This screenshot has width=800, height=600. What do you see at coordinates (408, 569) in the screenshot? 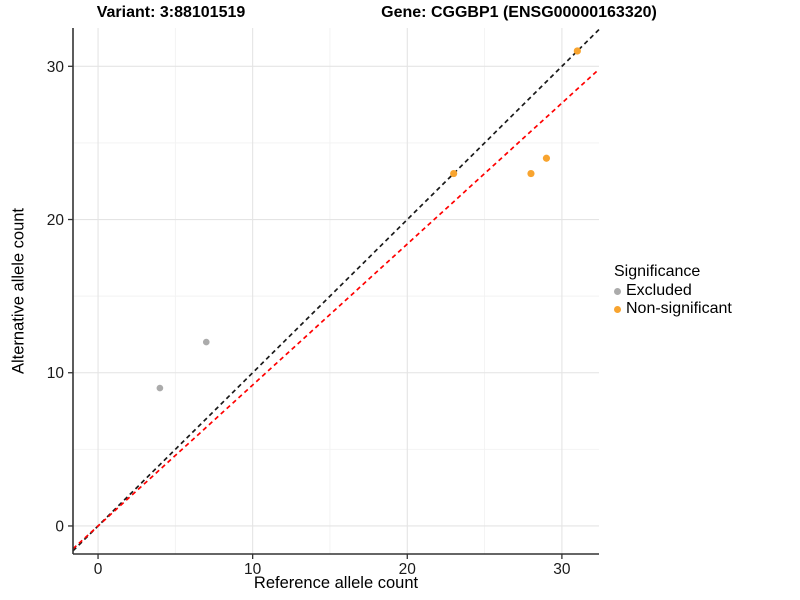
I see `x-tick-label: 20` at bounding box center [408, 569].